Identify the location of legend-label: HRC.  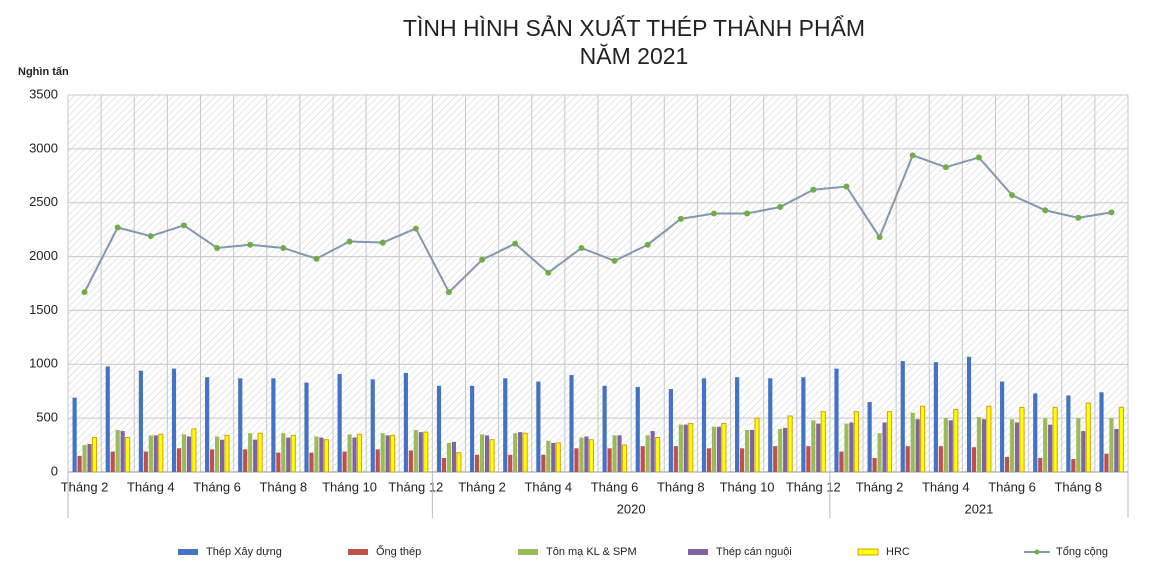
(898, 552).